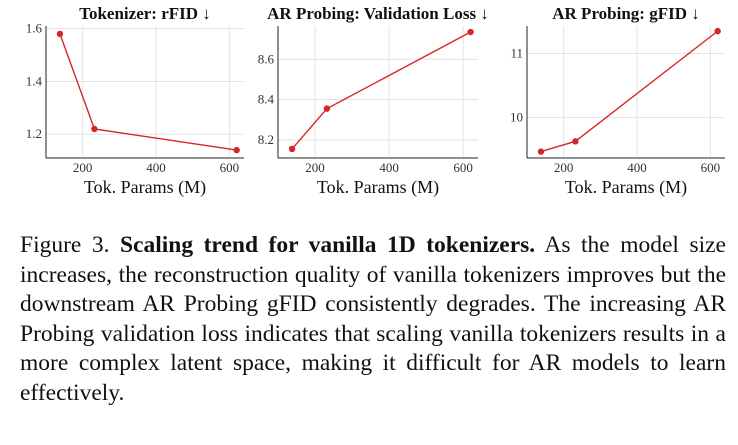 This screenshot has height=445, width=738. I want to click on y-tick-label: 1.6, so click(34, 28).